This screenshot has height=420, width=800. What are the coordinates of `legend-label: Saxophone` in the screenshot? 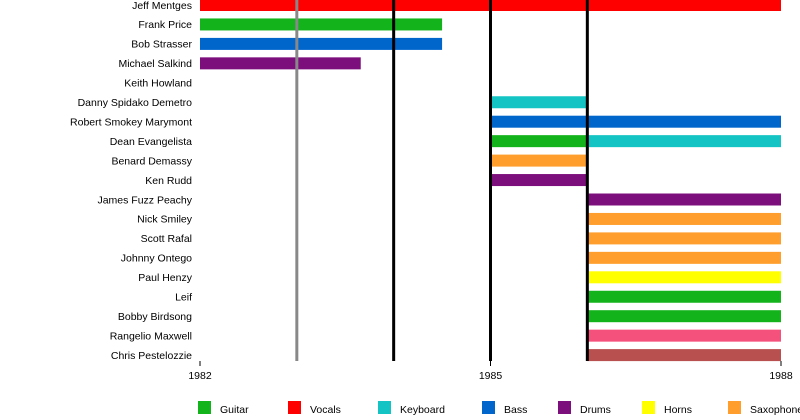 It's located at (775, 410).